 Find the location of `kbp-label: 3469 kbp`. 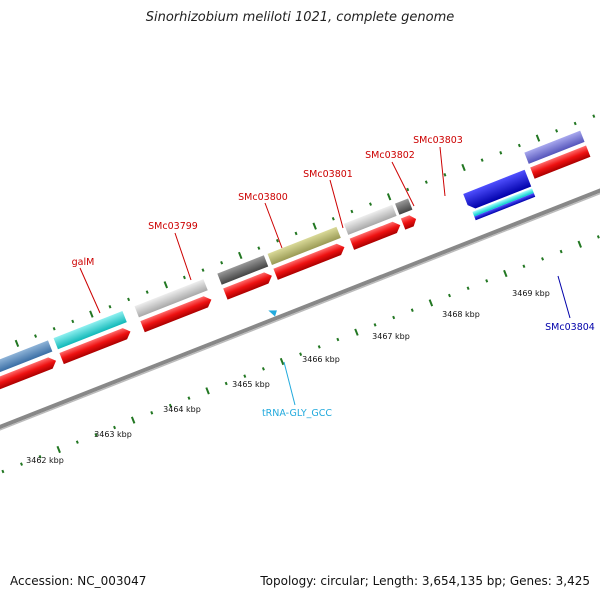

kbp-label: 3469 kbp is located at coordinates (531, 293).